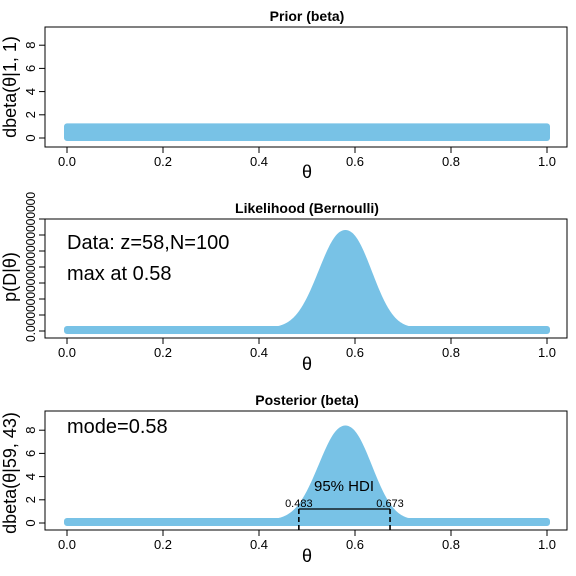 This screenshot has height=576, width=576. Describe the element at coordinates (307, 556) in the screenshot. I see `posterior-x-label: θ` at that location.